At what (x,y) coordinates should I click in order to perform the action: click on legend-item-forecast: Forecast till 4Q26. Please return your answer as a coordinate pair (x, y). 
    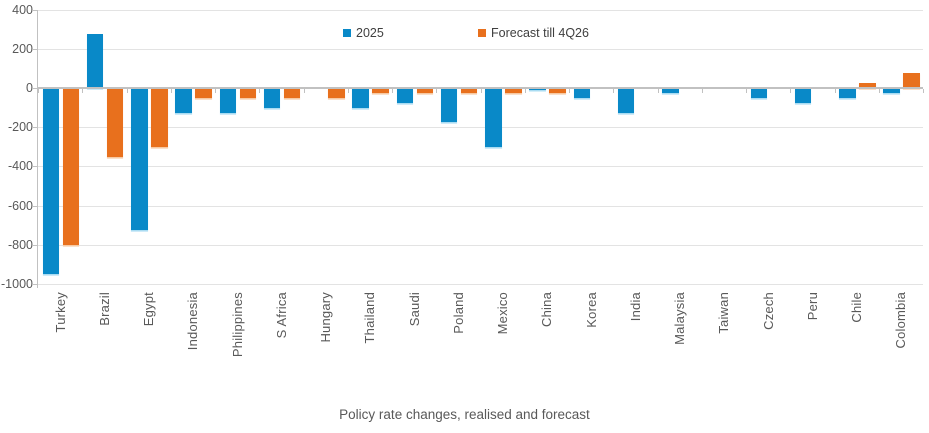
    Looking at the image, I should click on (533, 33).